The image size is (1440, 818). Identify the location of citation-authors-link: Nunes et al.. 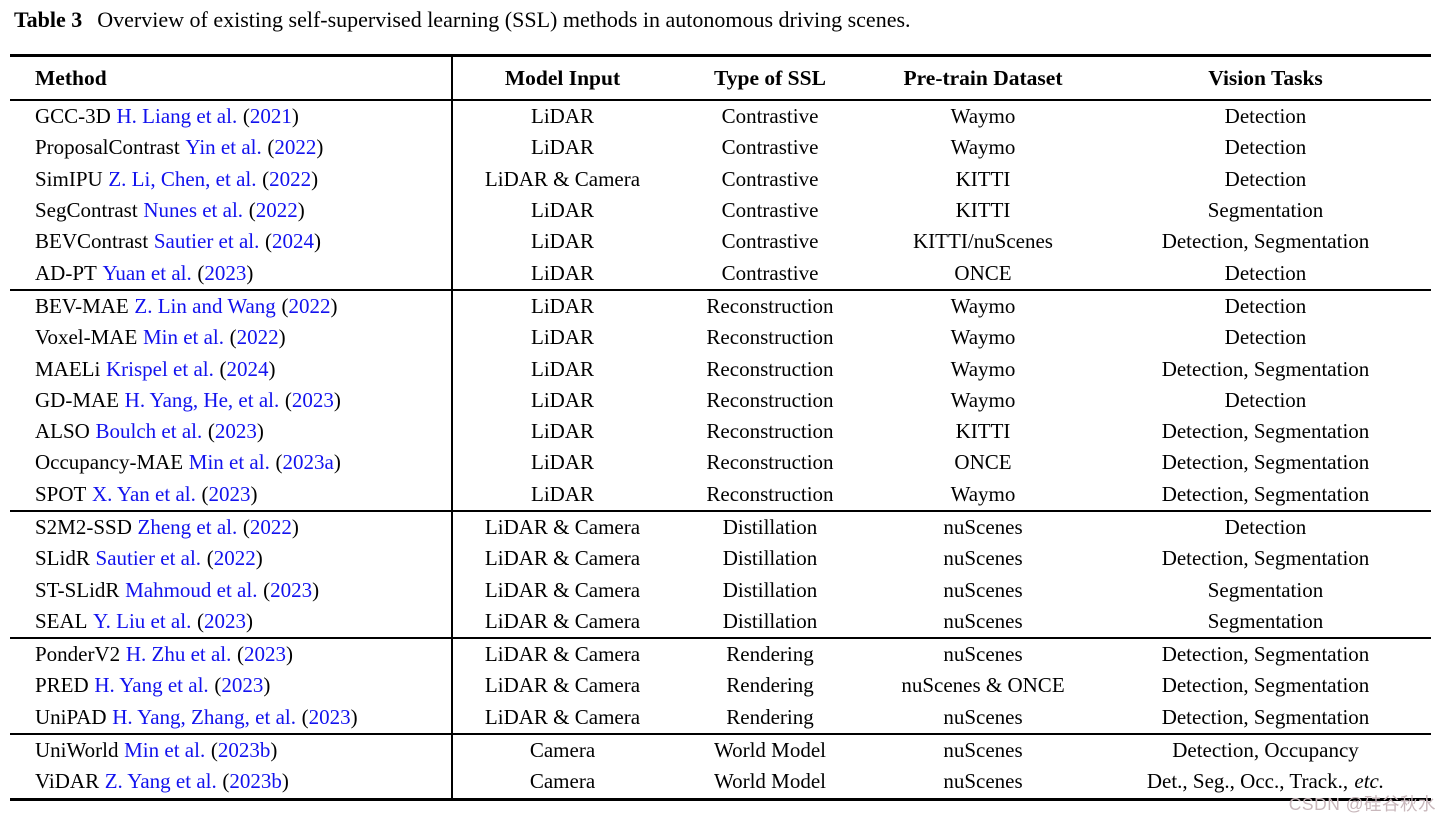
(193, 210).